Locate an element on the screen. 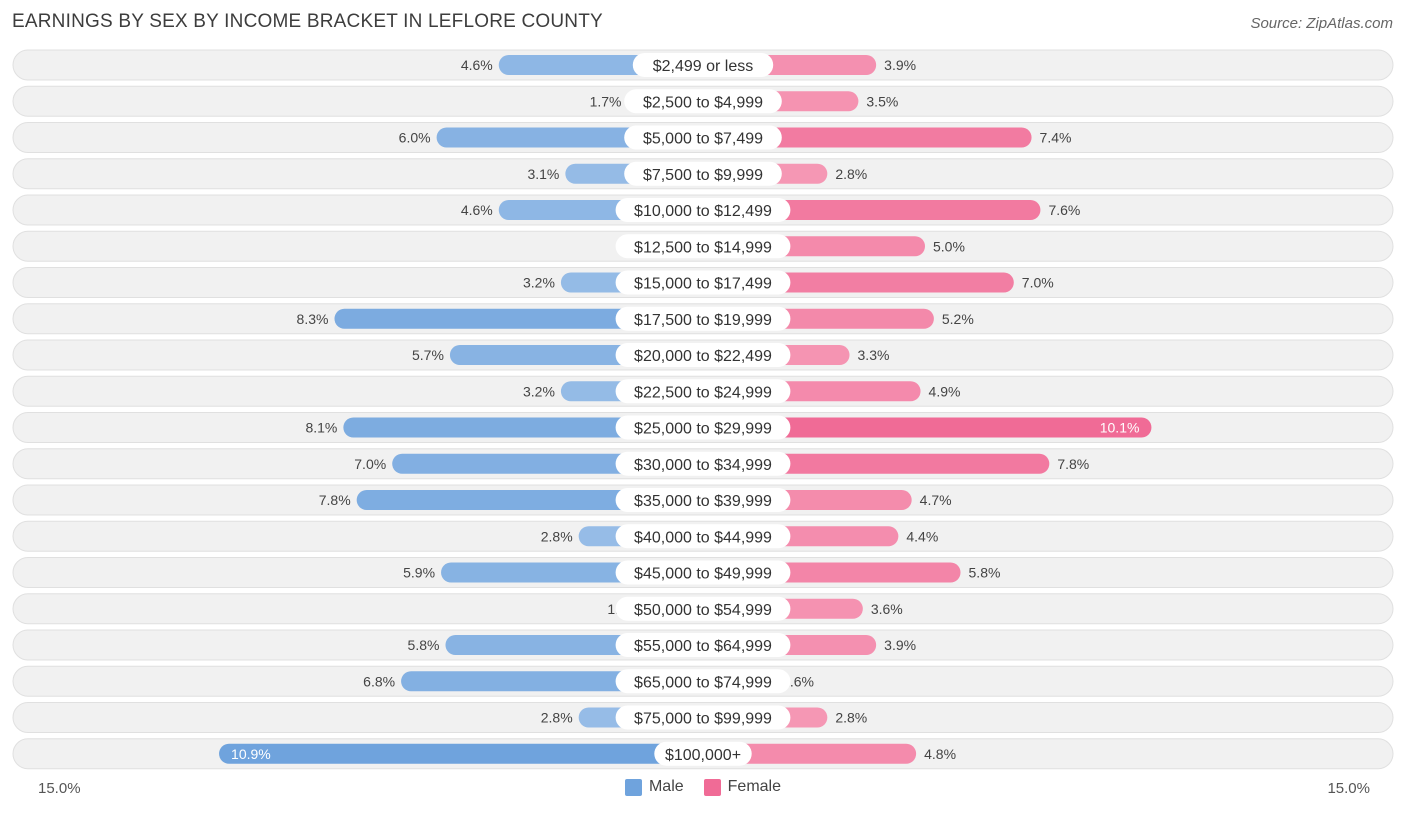 The width and height of the screenshot is (1406, 813). category-label: $65,000 to $74,999 is located at coordinates (703, 682).